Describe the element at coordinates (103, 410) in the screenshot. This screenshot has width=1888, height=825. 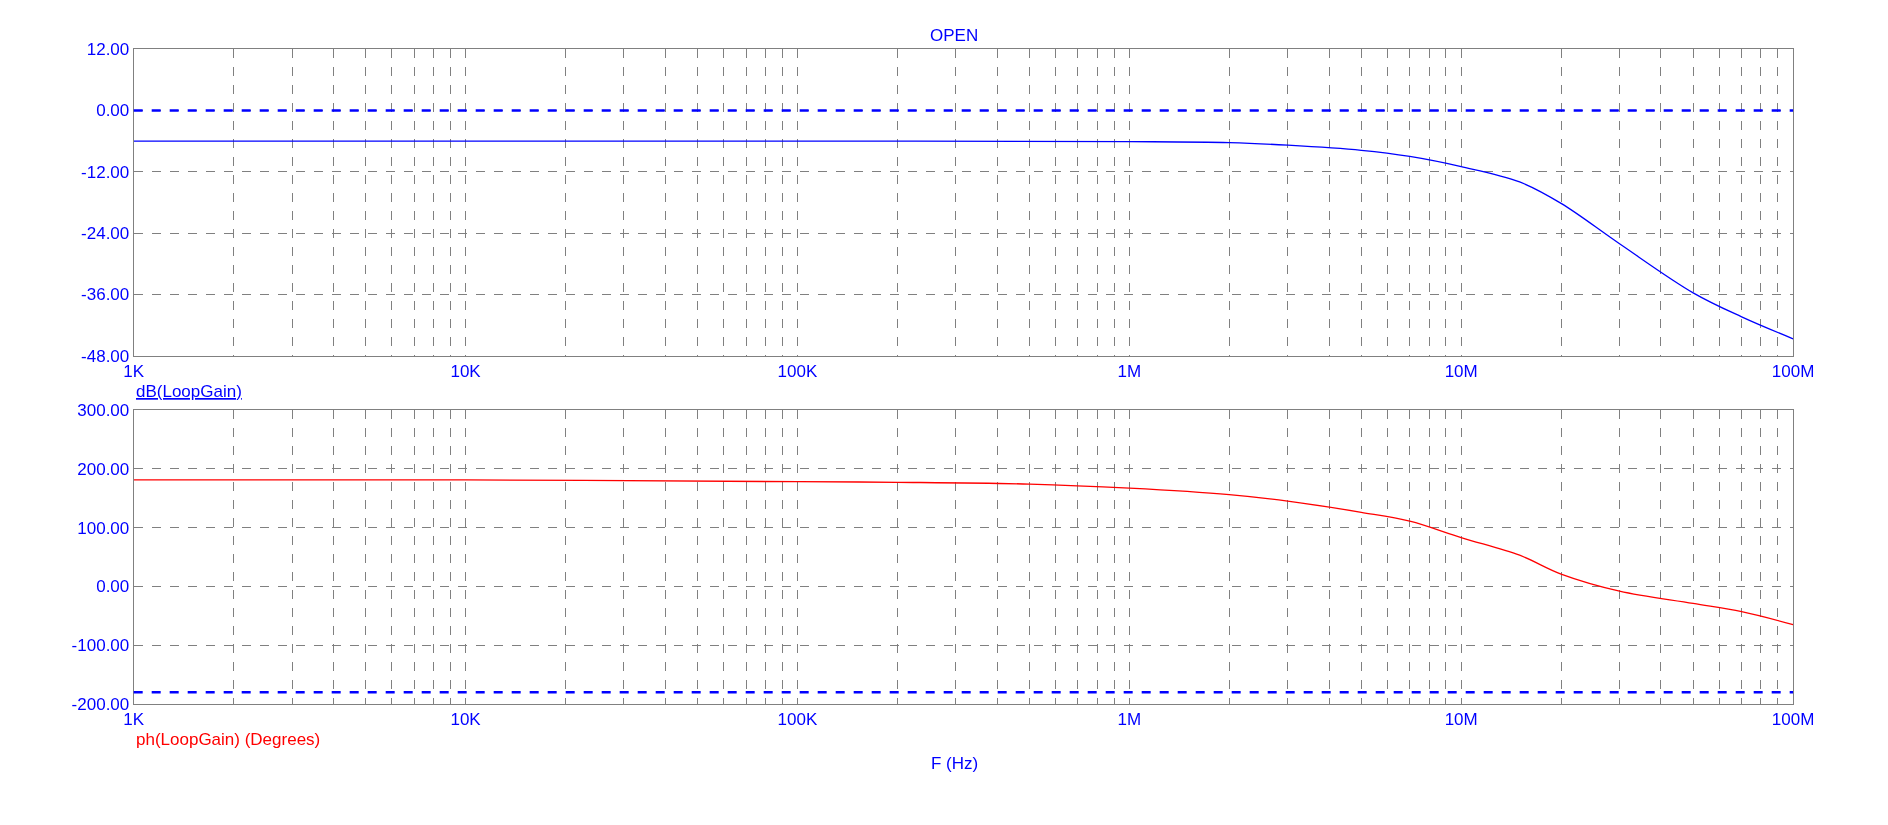
I see `y-tick-label: 300.00` at that location.